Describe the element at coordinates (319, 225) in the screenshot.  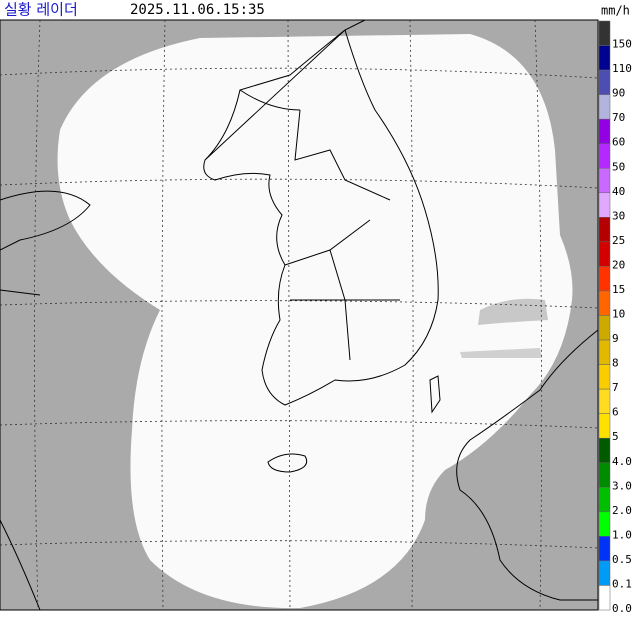
I see `province-borders` at that location.